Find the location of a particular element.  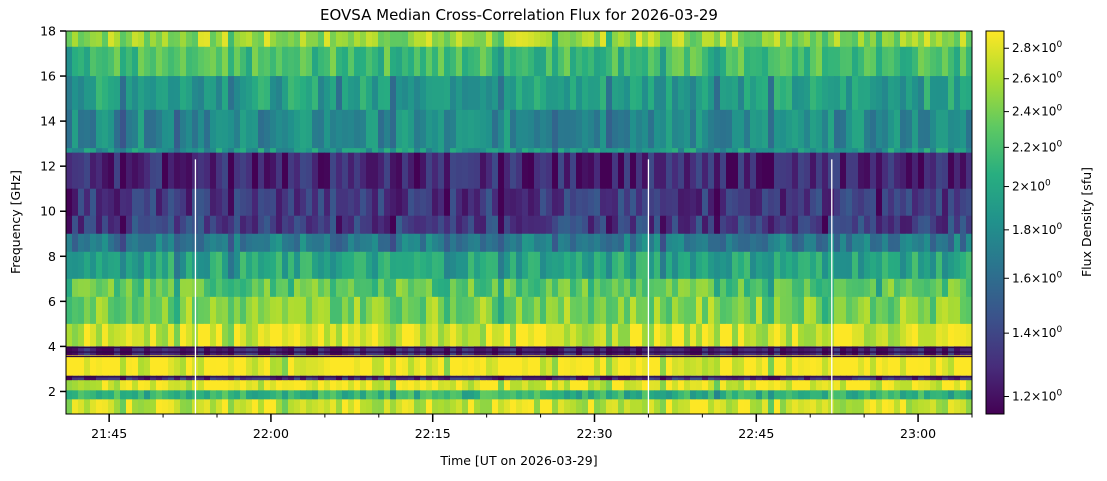

heatmap-band is located at coordinates (519, 378).